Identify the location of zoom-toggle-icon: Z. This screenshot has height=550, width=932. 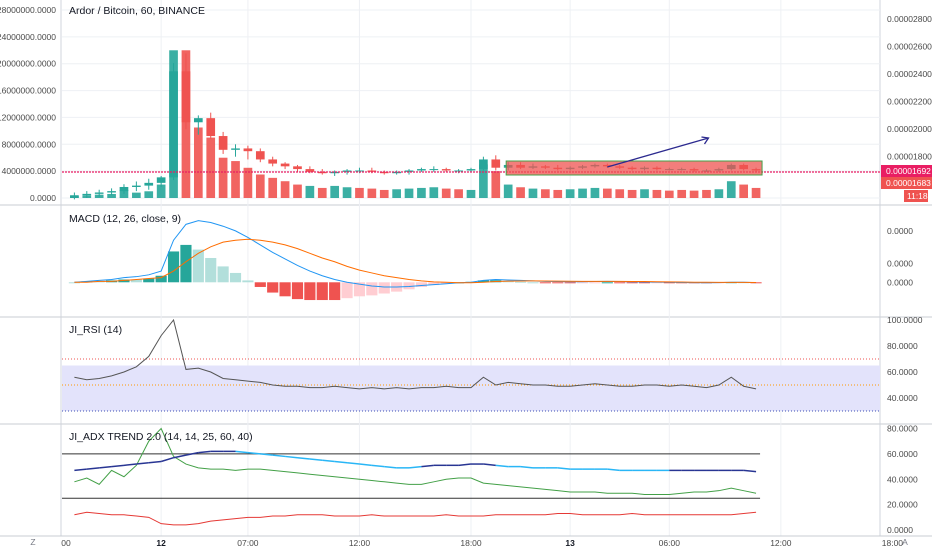
(32, 542).